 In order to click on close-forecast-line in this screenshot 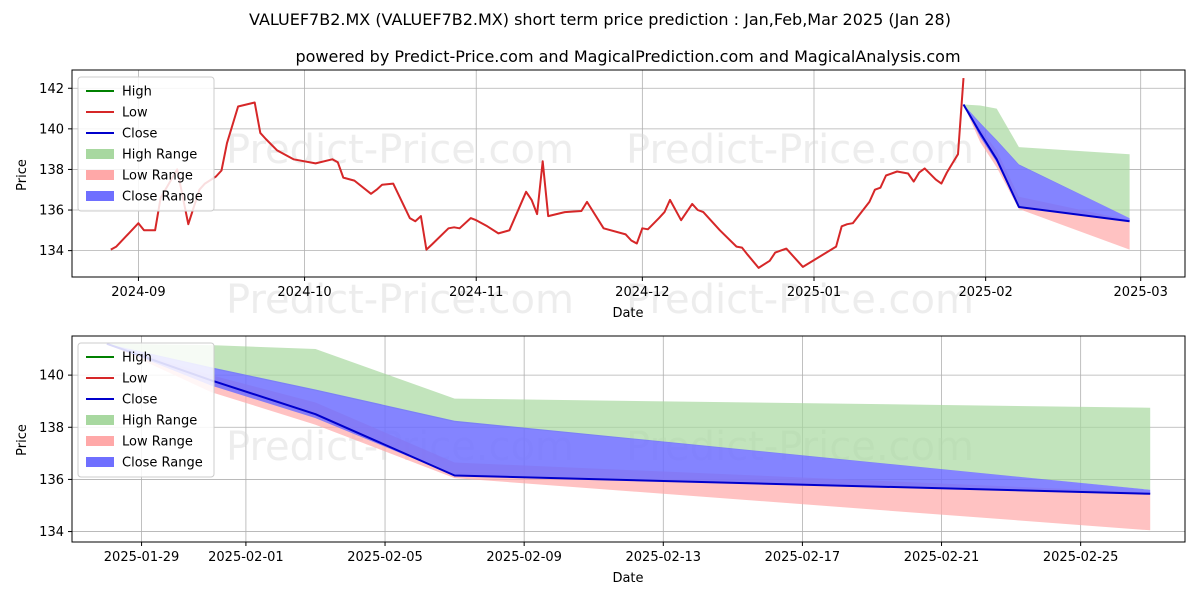, I will do `click(1046, 163)`.